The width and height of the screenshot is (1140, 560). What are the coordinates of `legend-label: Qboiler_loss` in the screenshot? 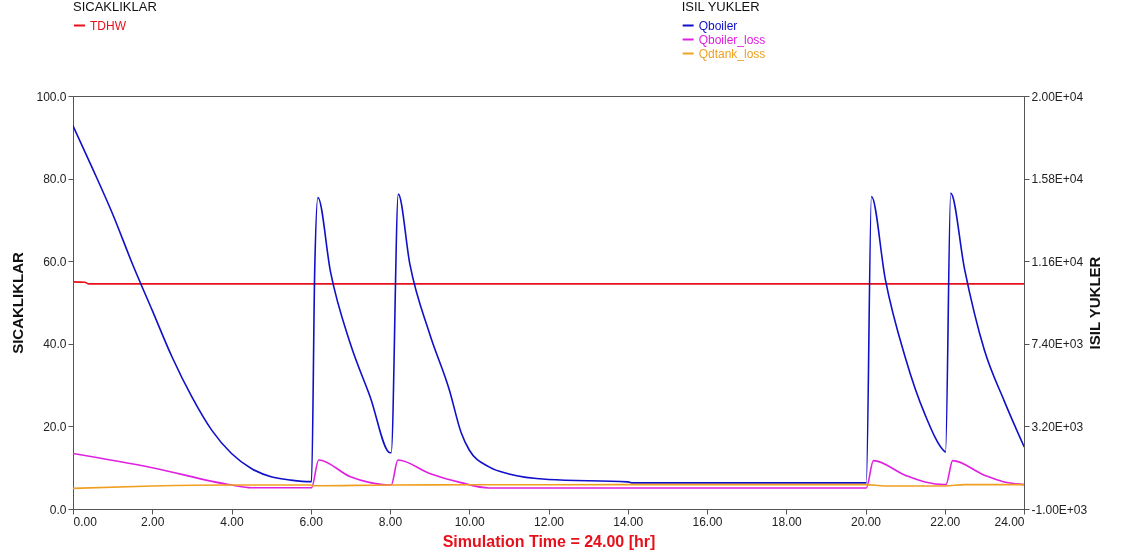 It's located at (732, 39).